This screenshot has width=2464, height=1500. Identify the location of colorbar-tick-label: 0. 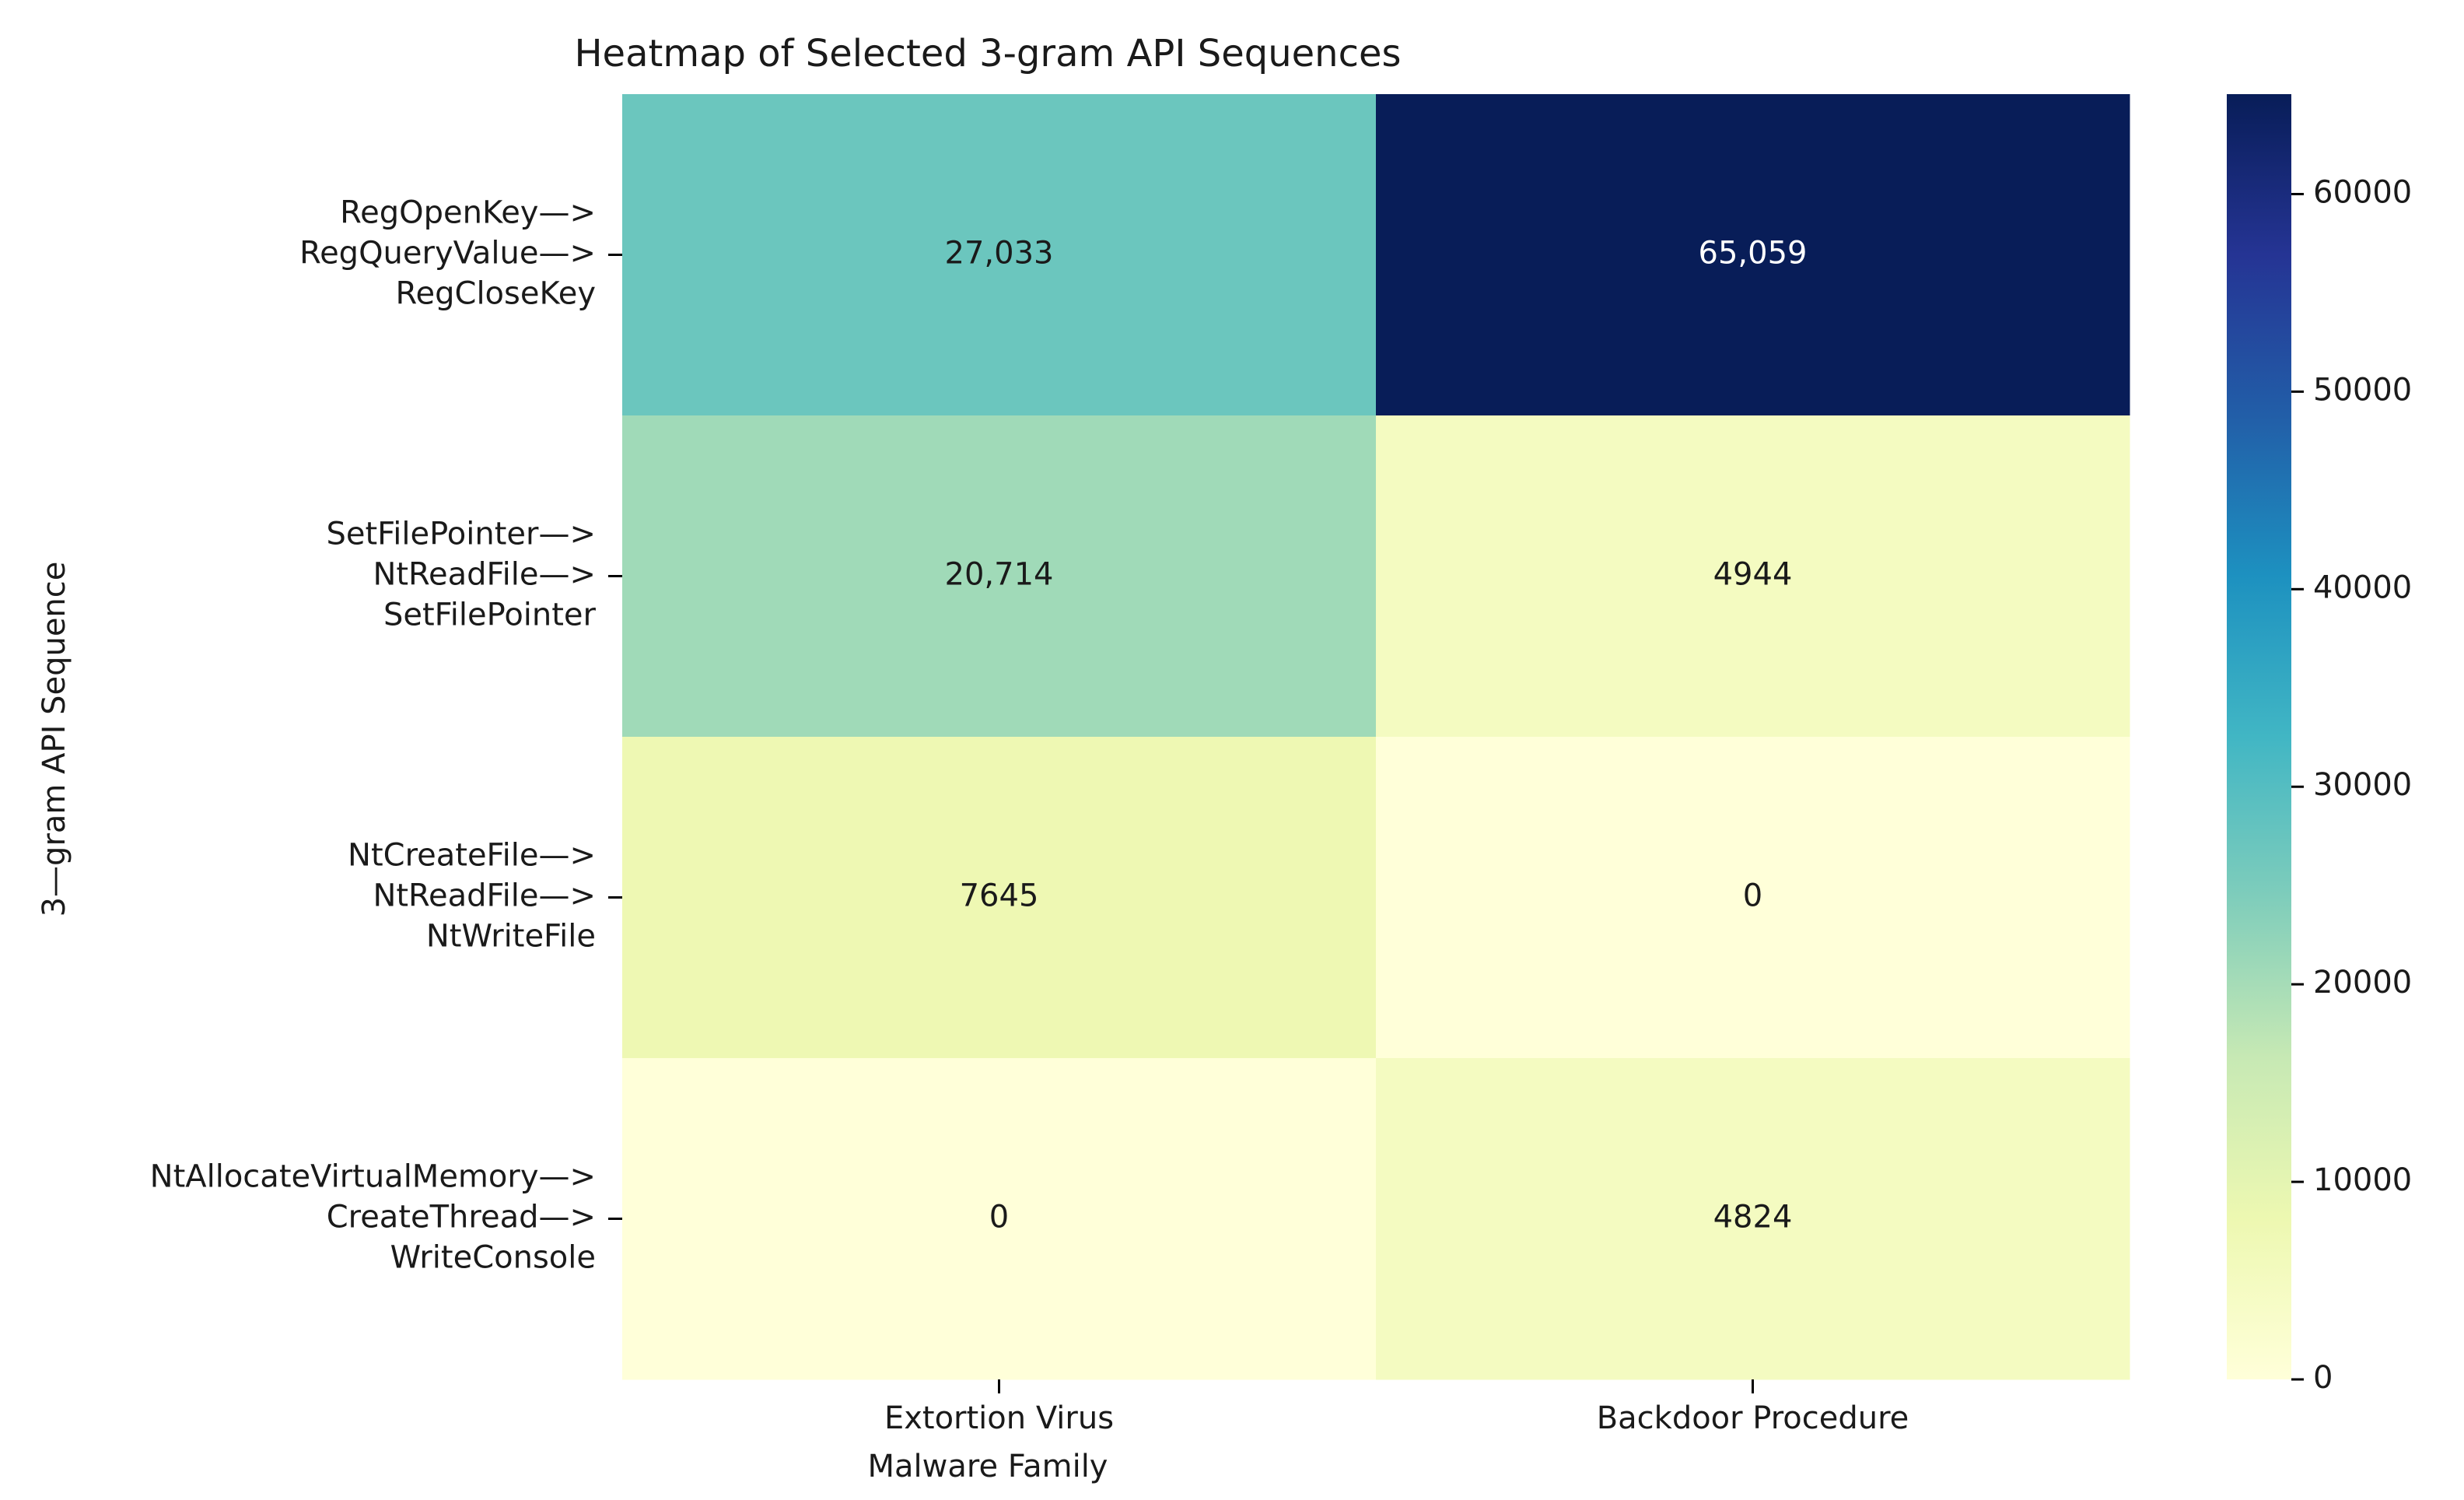
(2323, 1378).